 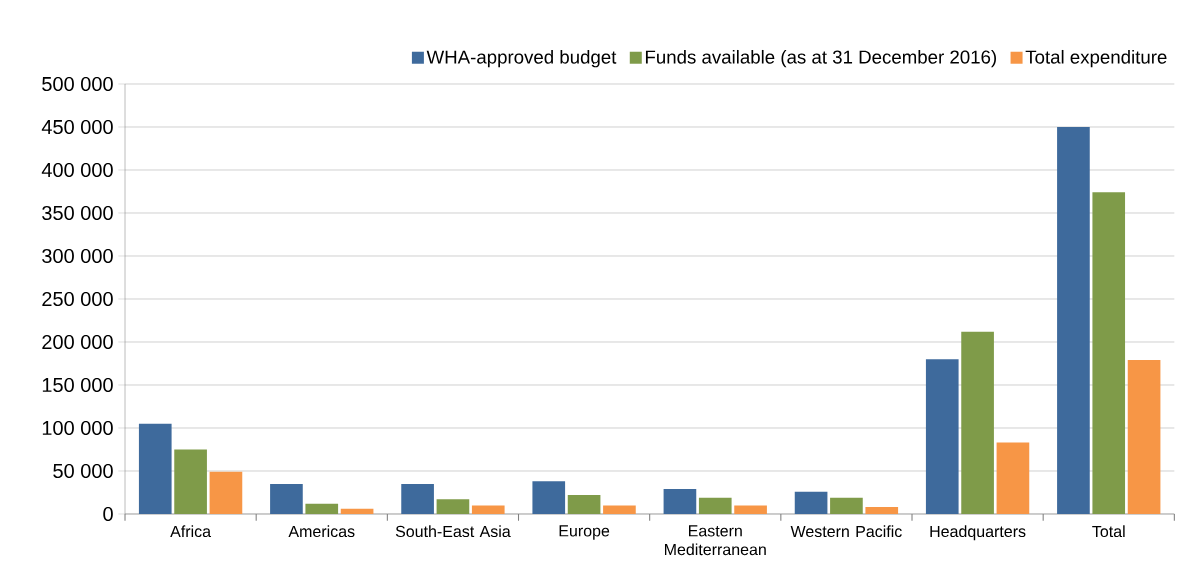 What do you see at coordinates (821, 58) in the screenshot?
I see `legend-label: Funds available (as at 31 December 2016)` at bounding box center [821, 58].